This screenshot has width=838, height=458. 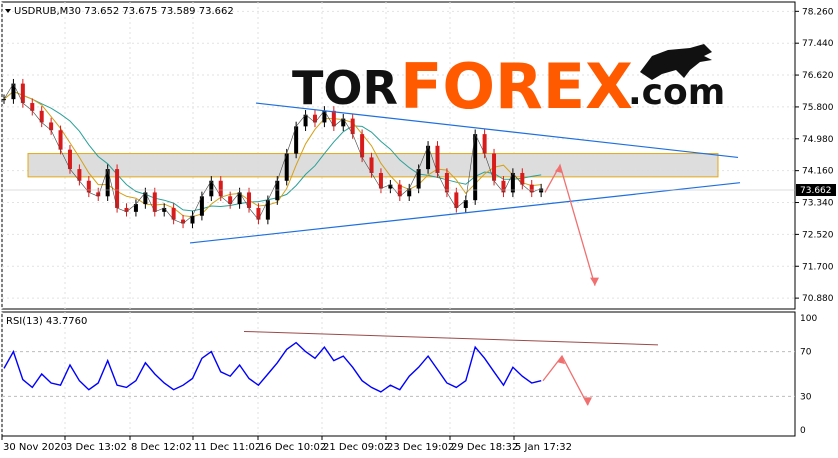 I want to click on price-tick-label: 74.160, so click(x=818, y=172).